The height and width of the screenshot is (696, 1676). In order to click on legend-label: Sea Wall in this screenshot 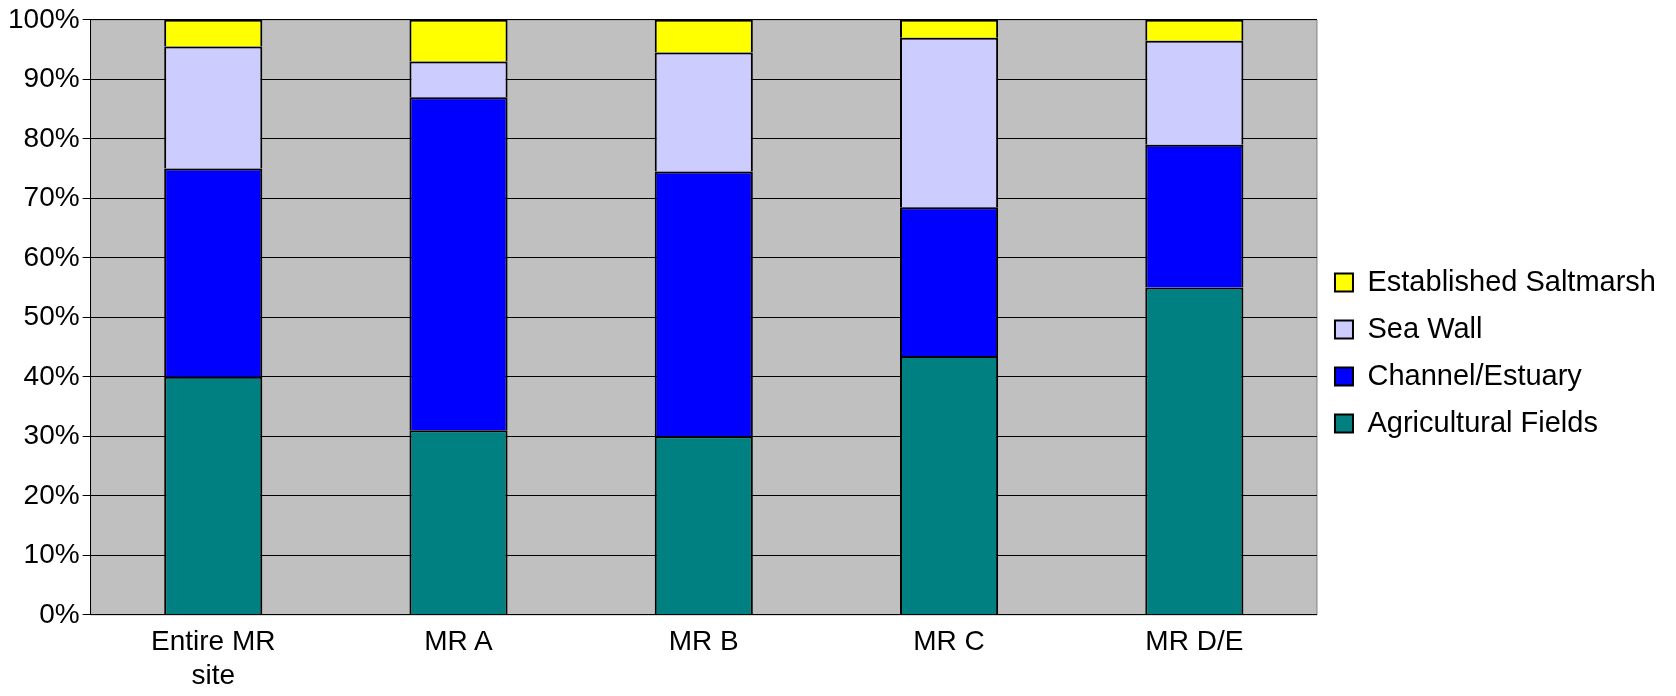, I will do `click(1425, 327)`.